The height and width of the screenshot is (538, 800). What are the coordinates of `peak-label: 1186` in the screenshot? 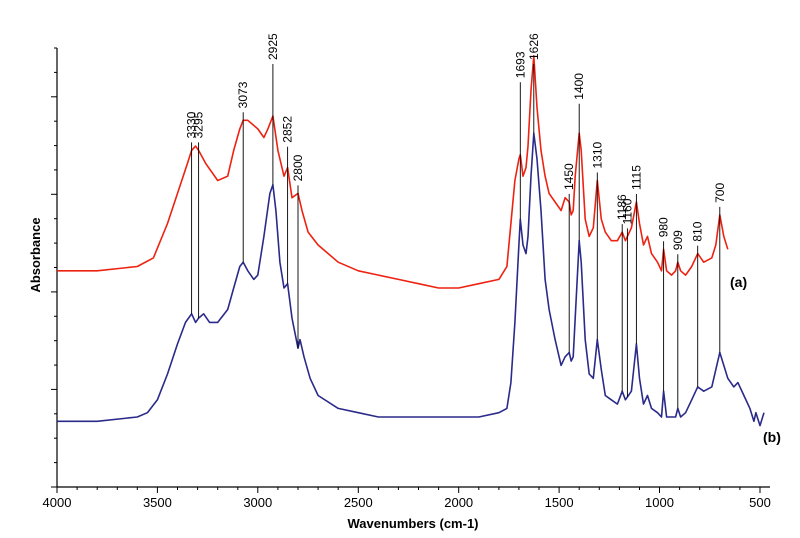 It's located at (622, 207).